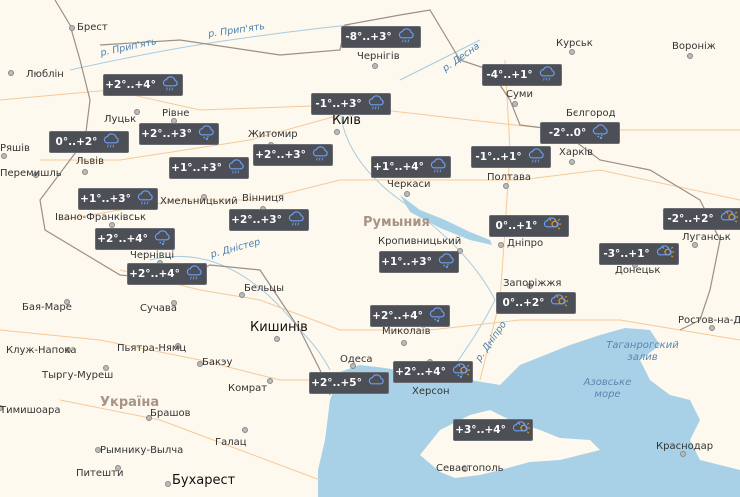 The width and height of the screenshot is (740, 497). I want to click on city-label: Курськ, so click(574, 43).